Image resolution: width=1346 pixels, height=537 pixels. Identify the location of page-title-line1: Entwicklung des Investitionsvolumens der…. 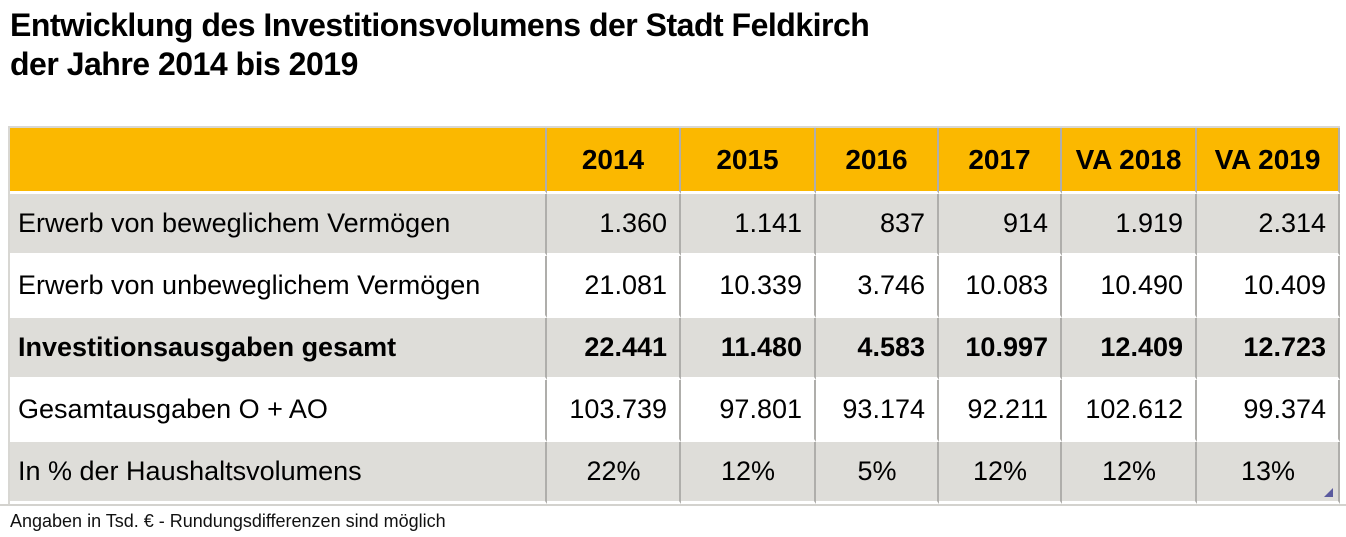
(440, 25).